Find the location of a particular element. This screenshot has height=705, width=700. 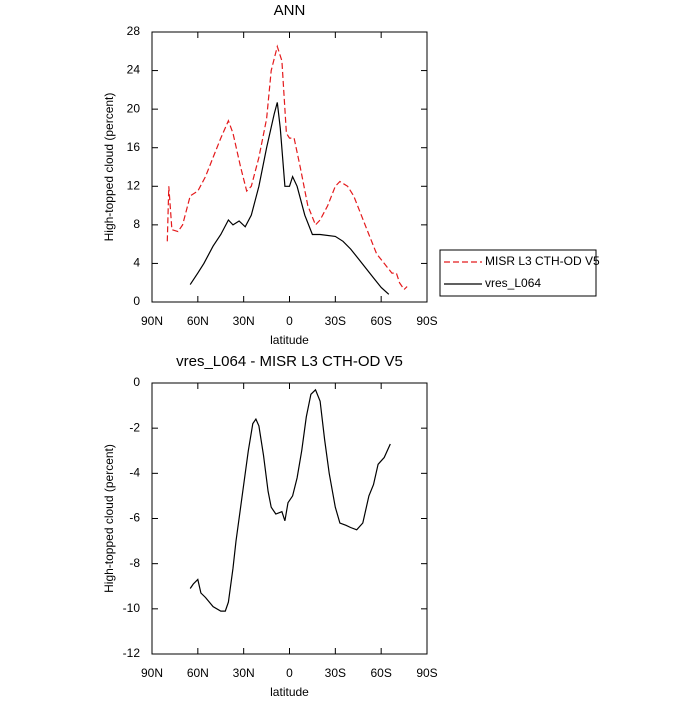

legend-box is located at coordinates (518, 273).